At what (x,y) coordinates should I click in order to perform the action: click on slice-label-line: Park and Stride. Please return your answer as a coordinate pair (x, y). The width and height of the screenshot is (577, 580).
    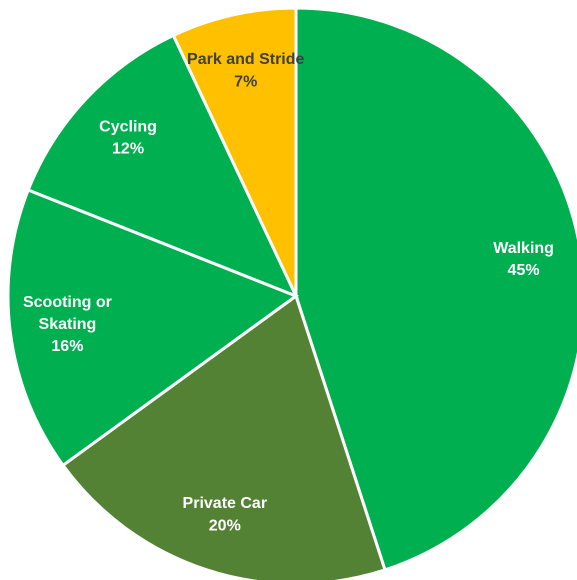
    Looking at the image, I should click on (245, 59).